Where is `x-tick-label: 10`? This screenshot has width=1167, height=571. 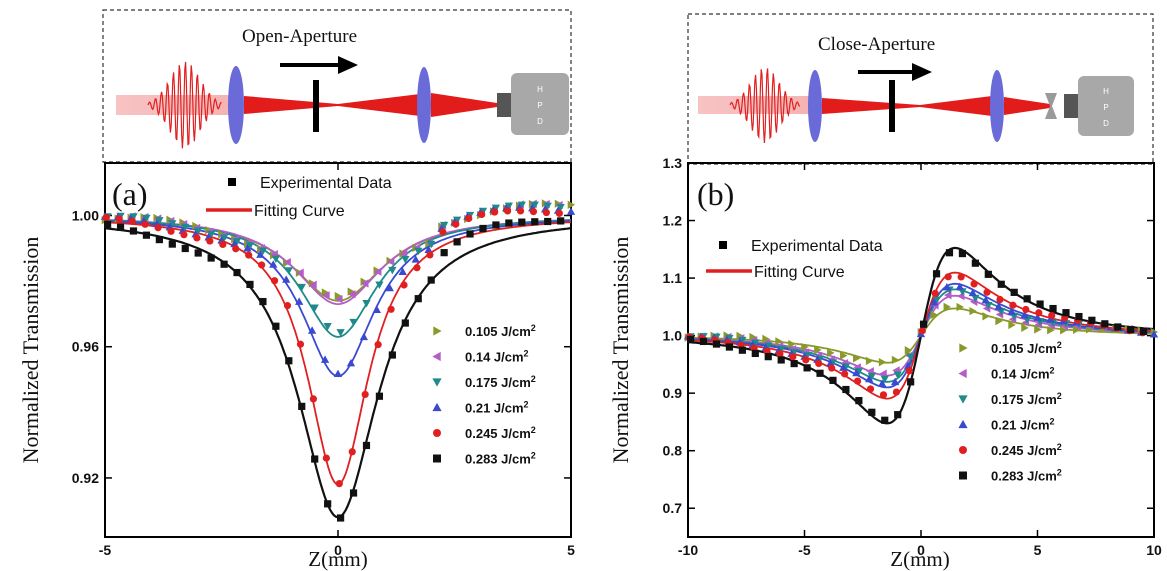
x-tick-label: 10 is located at coordinates (1154, 550).